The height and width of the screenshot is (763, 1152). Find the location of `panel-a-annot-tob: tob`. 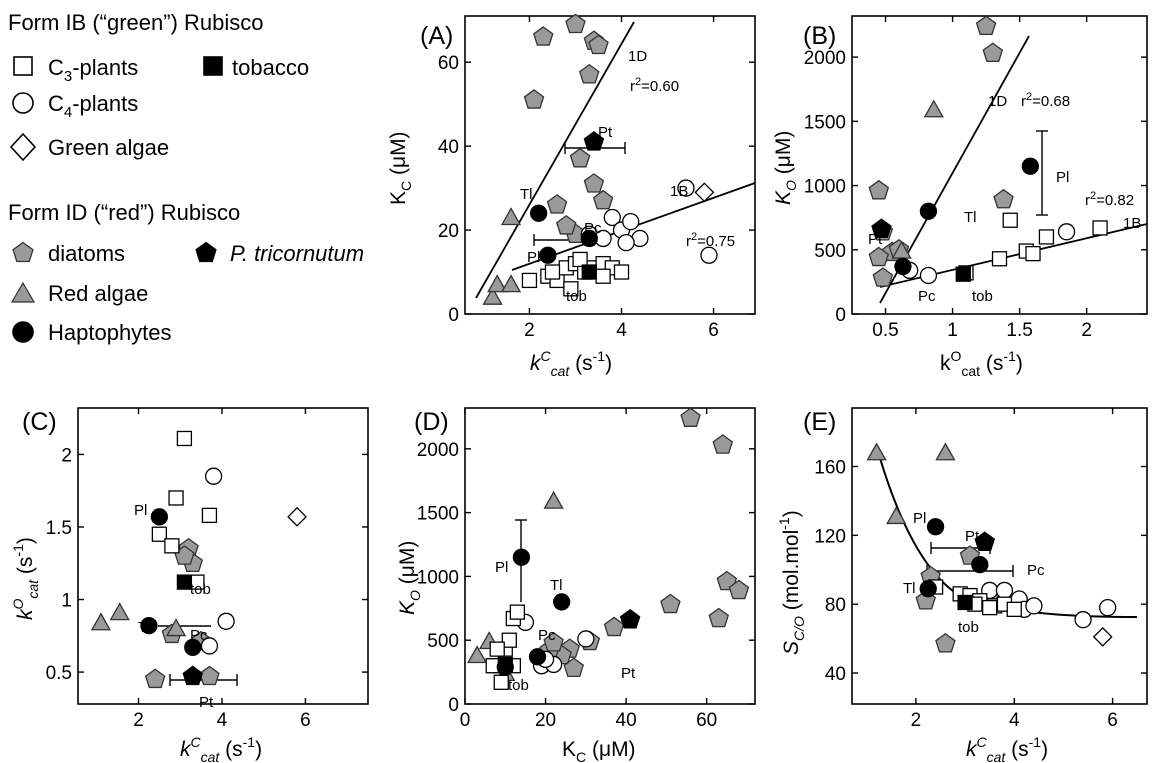

panel-a-annot-tob: tob is located at coordinates (576, 296).